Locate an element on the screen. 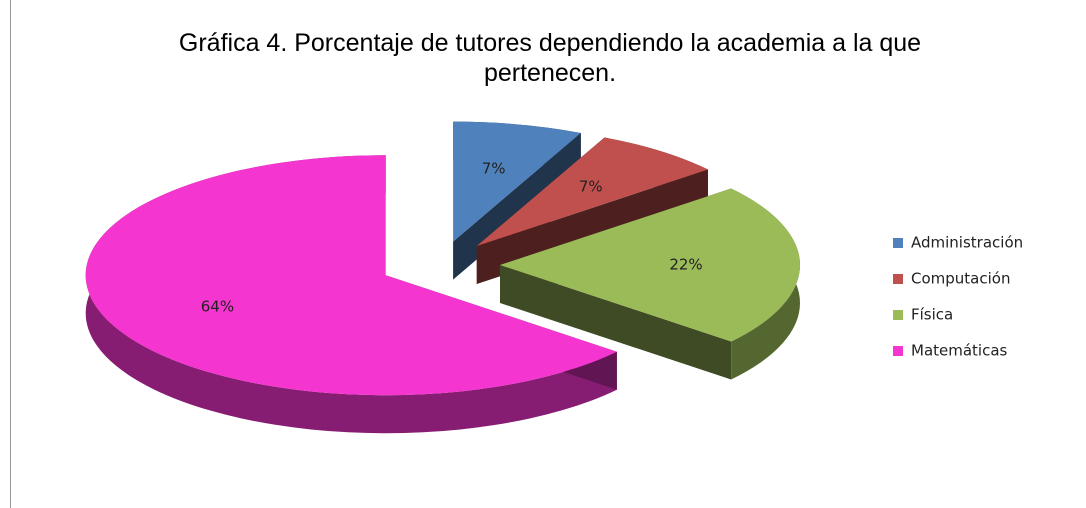 This screenshot has width=1086, height=508. frame is located at coordinates (10, 254).